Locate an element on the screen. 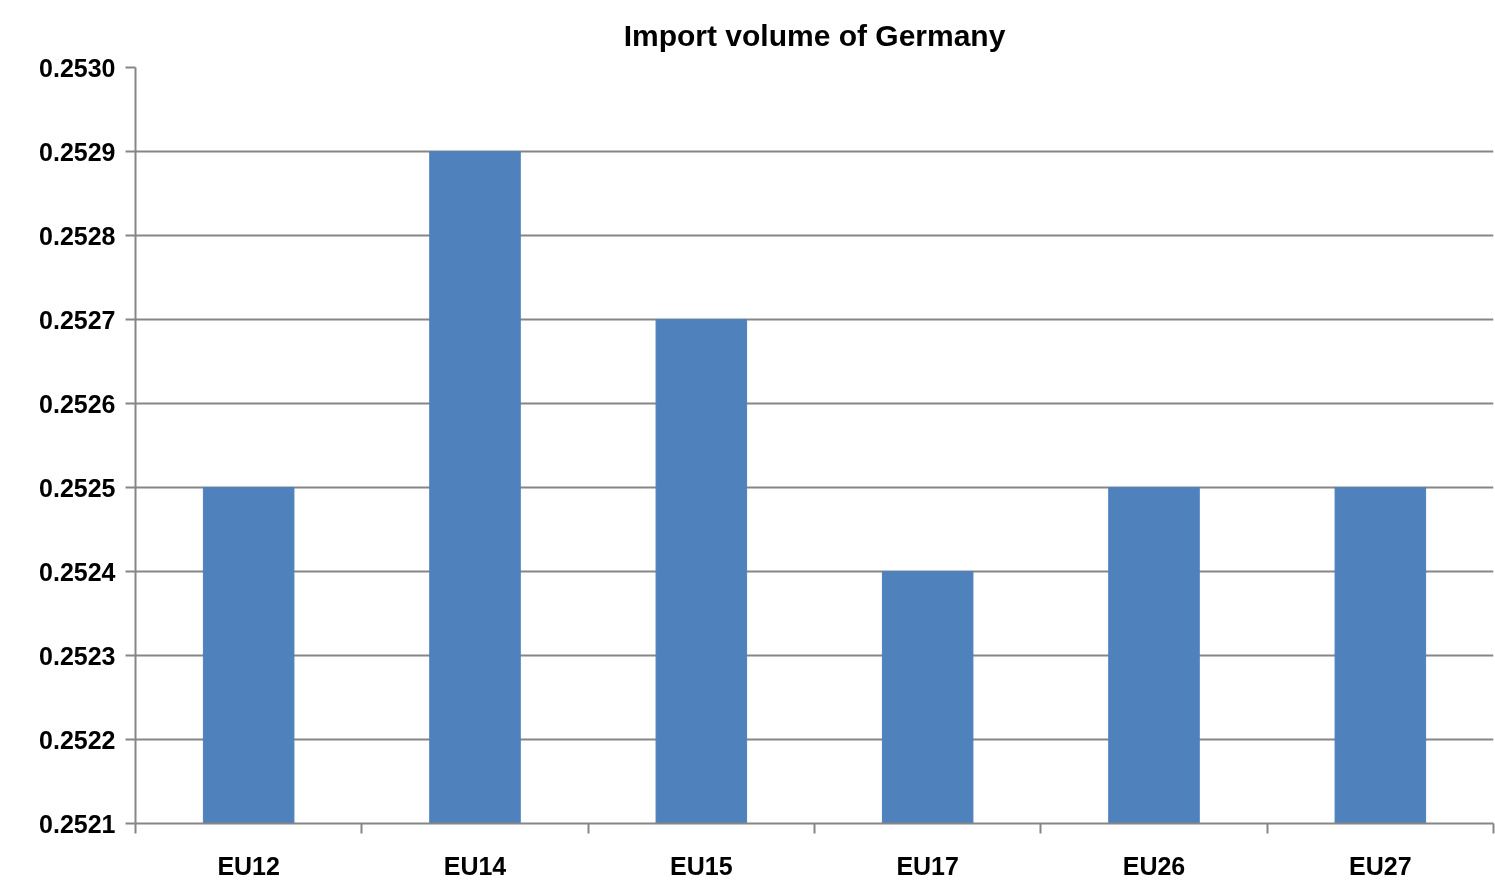  y-tick-label: 0.2525 is located at coordinates (77, 487).